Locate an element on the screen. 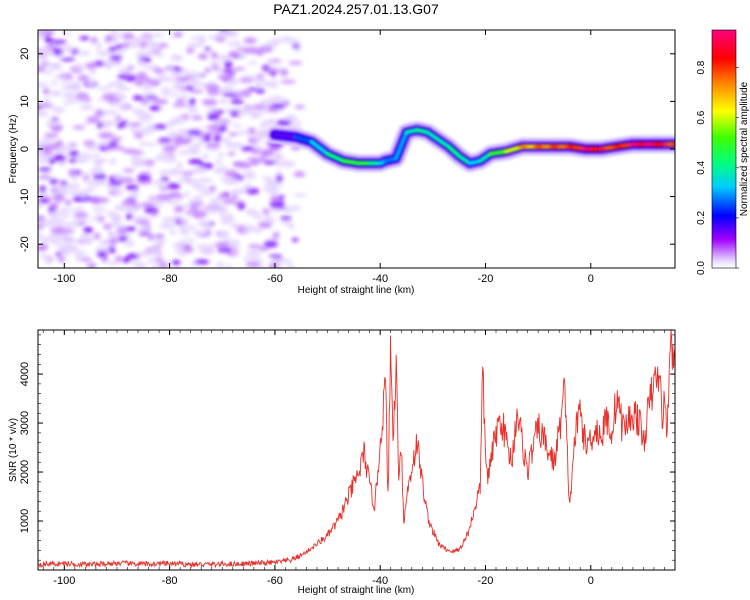 The image size is (750, 600). x-tick-label: 0 is located at coordinates (591, 279).